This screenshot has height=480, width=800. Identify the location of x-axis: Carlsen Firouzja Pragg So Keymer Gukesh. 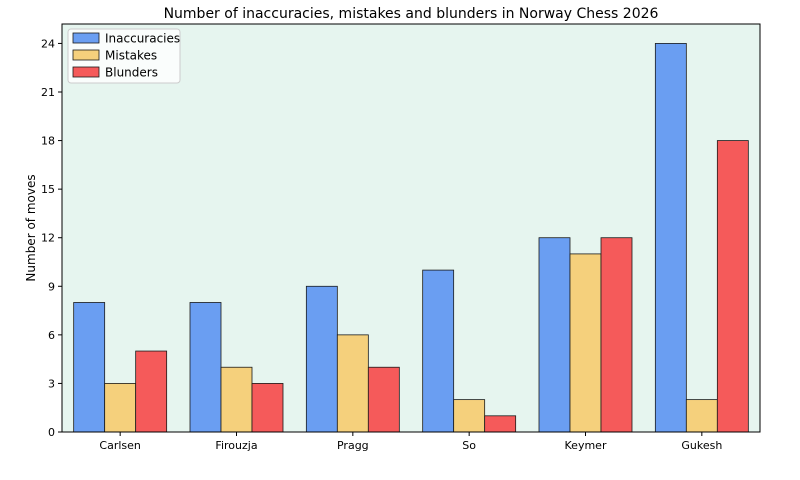
(410, 442).